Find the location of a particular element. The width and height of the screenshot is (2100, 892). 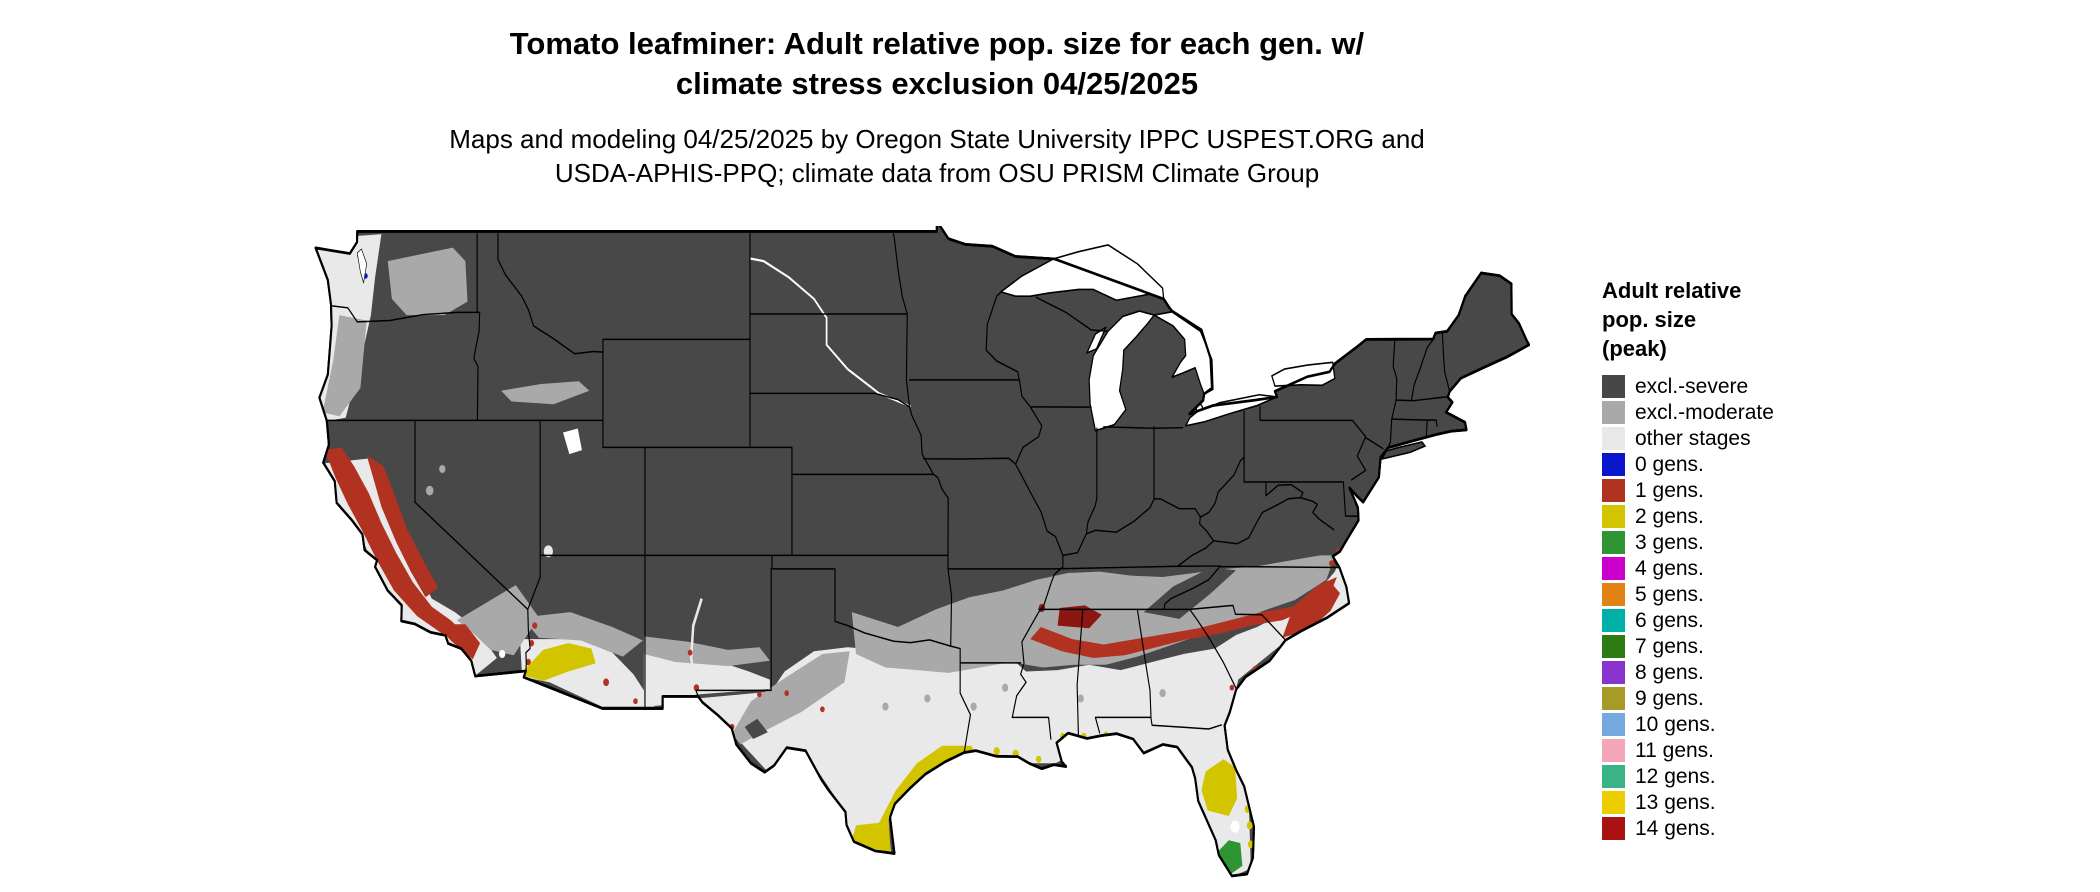

legend-label: 11 gens. is located at coordinates (1675, 750).